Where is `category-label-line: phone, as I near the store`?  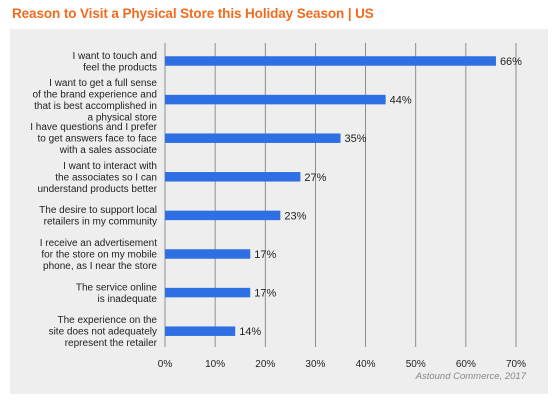
category-label-line: phone, as I near the store is located at coordinates (100, 266).